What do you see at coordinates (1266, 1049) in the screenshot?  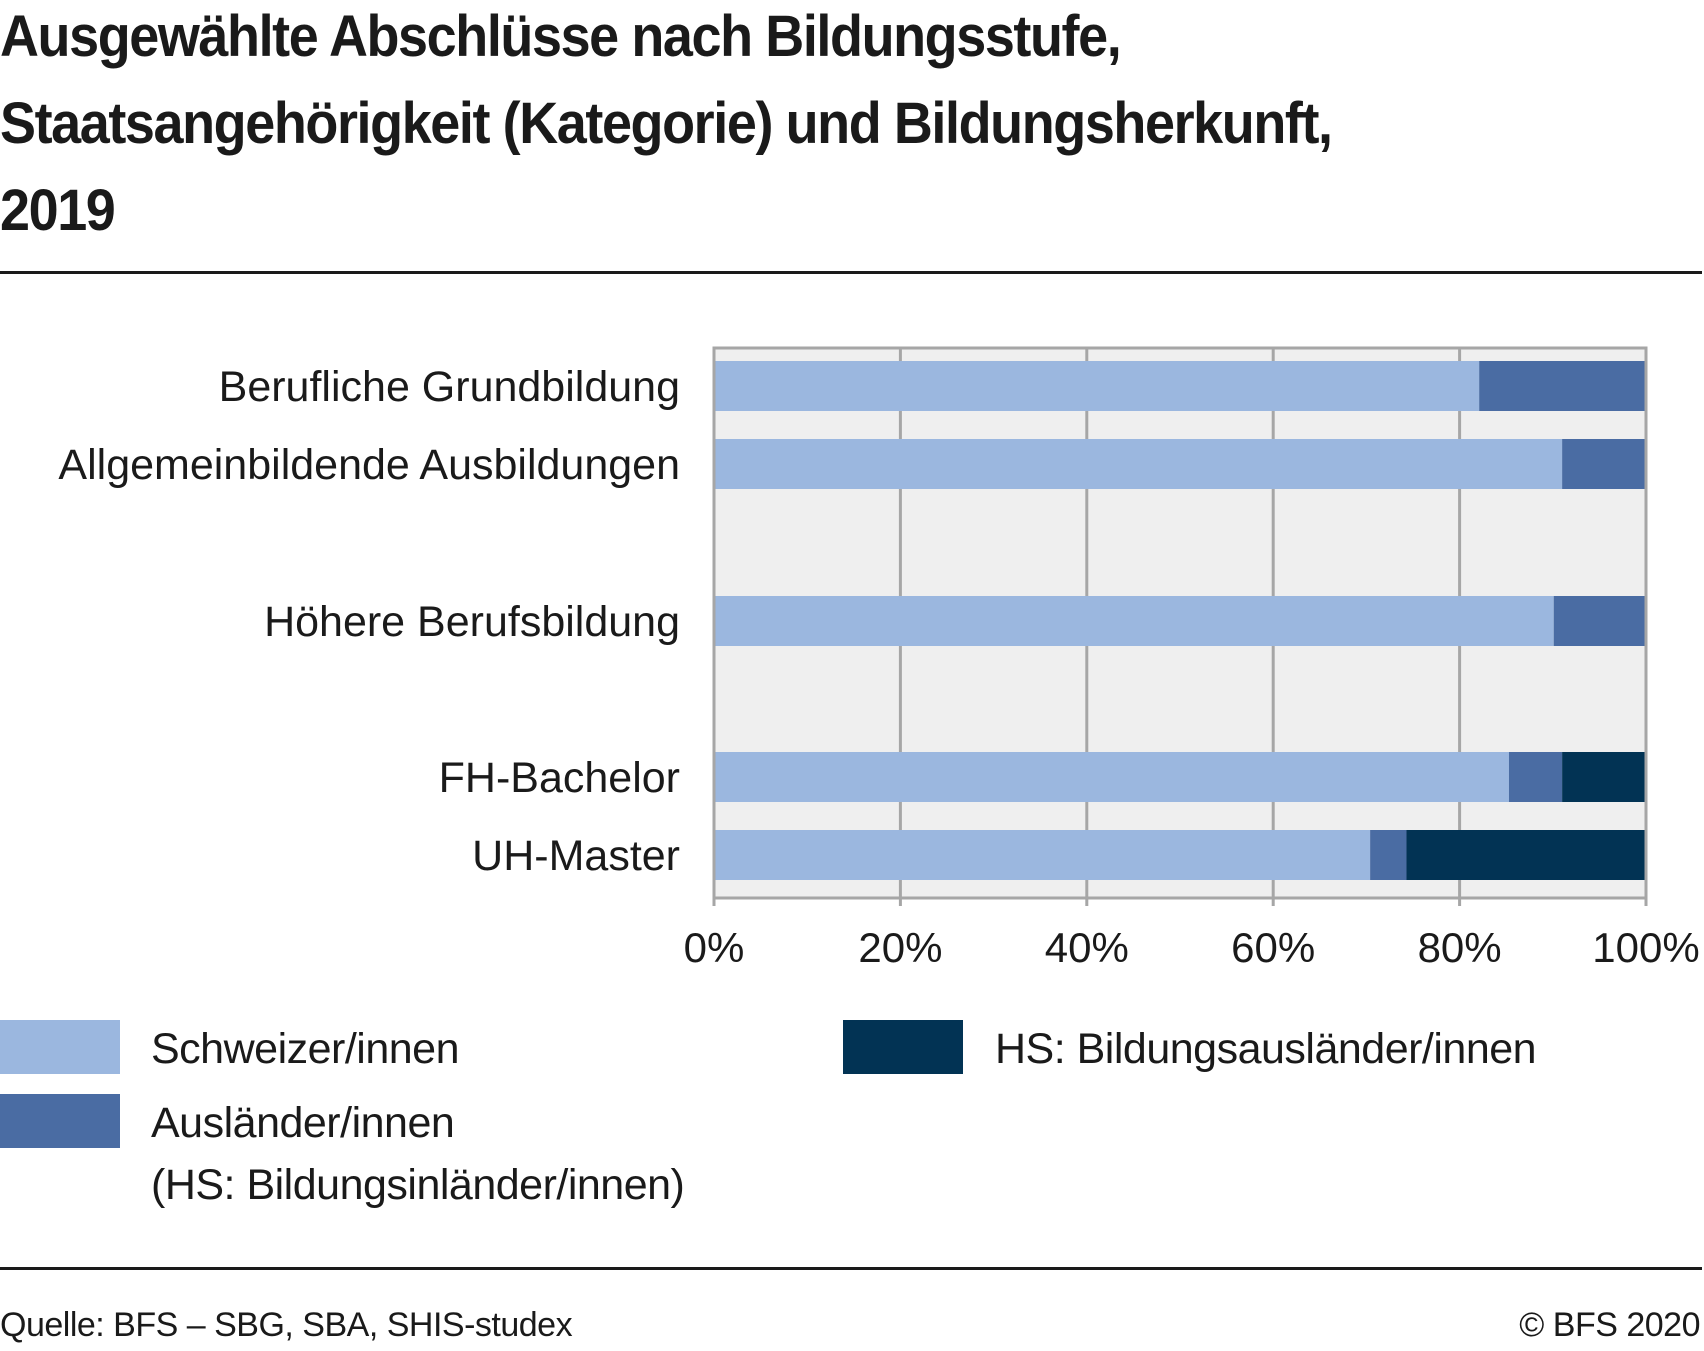 I see `legend-label-bildungsauslaender: HS: Bildungsausländer/innen` at bounding box center [1266, 1049].